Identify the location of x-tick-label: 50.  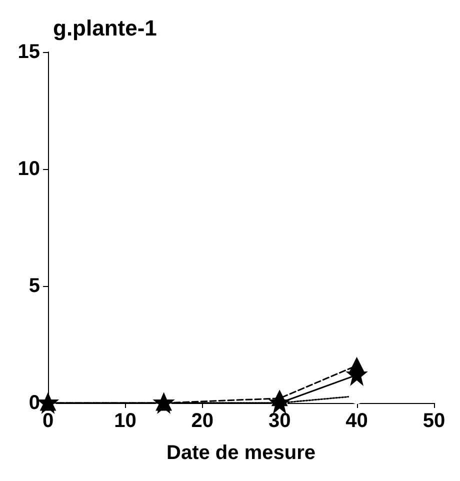
(434, 421).